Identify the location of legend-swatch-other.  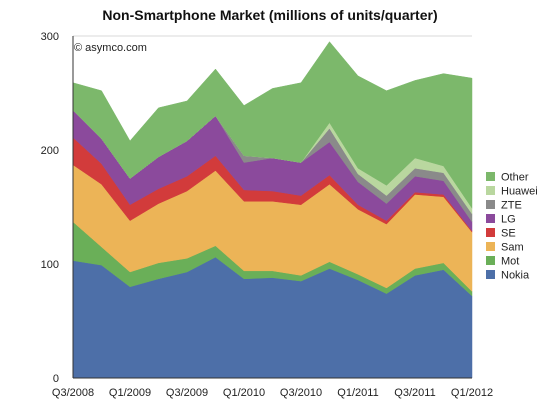
(490, 176).